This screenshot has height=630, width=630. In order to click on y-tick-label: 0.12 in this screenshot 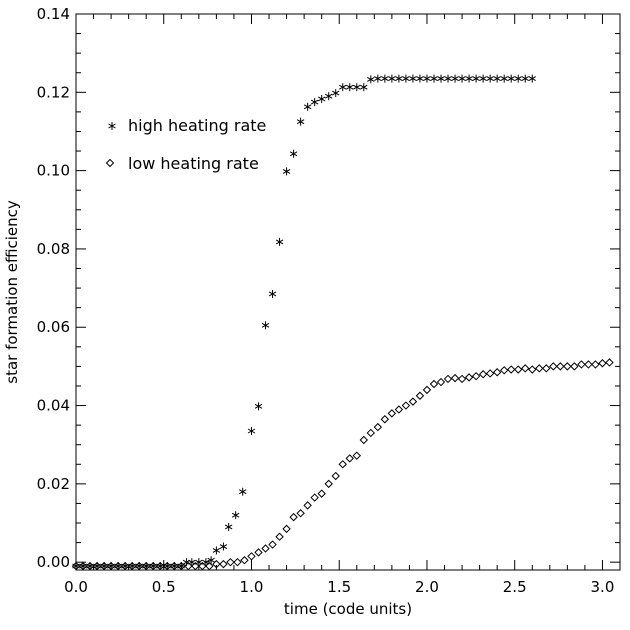, I will do `click(53, 92)`.